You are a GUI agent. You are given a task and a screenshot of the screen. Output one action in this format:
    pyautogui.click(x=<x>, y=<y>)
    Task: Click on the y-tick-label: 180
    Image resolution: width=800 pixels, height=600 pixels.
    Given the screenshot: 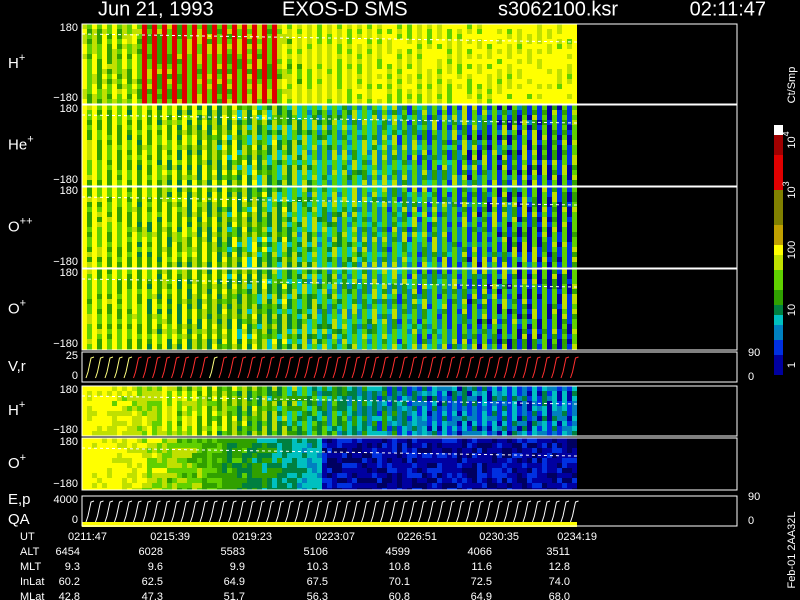 What is the action you would take?
    pyautogui.click(x=69, y=191)
    